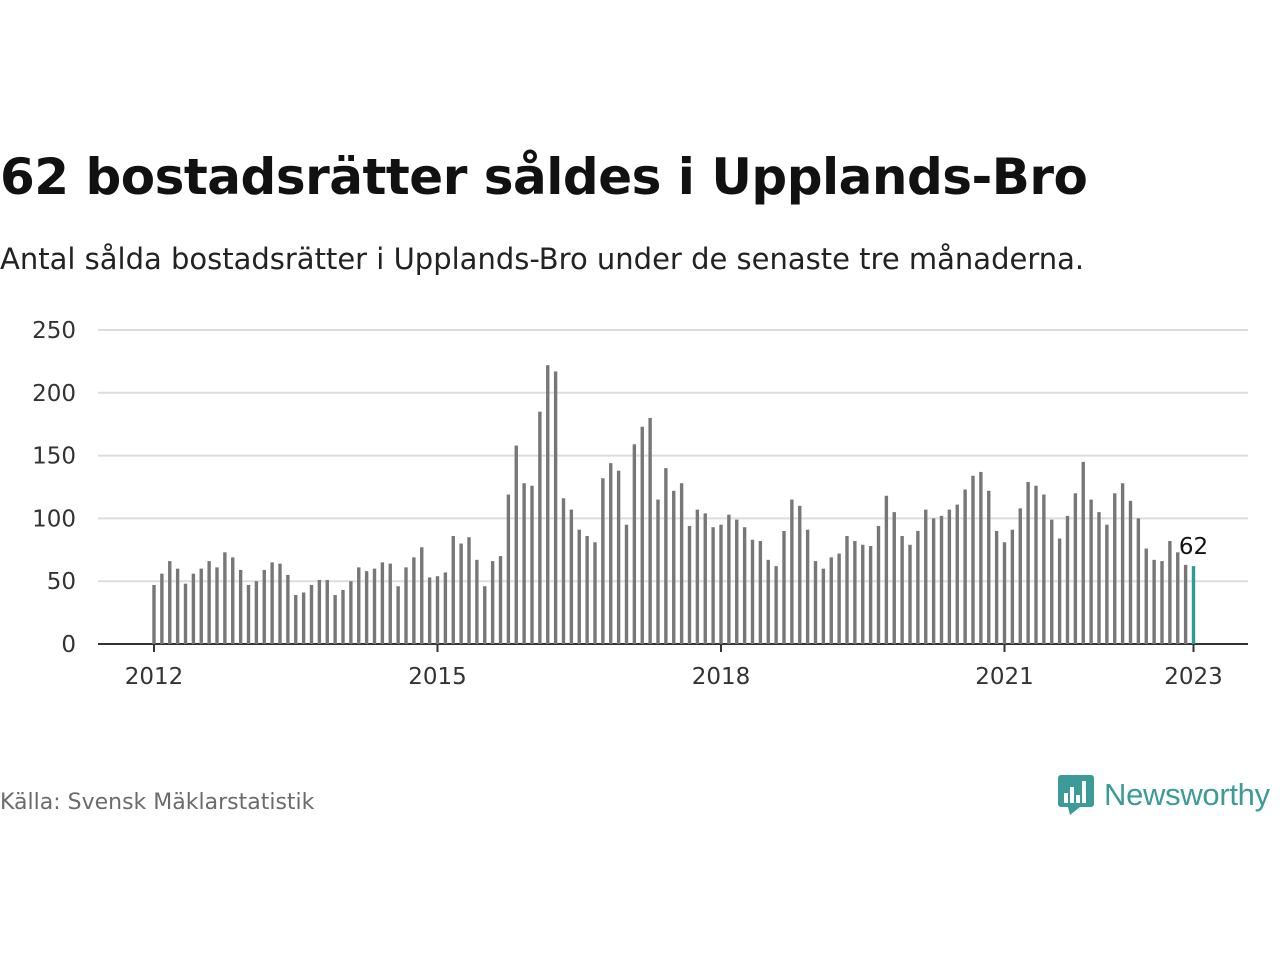 Image resolution: width=1280 pixels, height=960 pixels. What do you see at coordinates (1187, 794) in the screenshot?
I see `brand-name: Newsworthy` at bounding box center [1187, 794].